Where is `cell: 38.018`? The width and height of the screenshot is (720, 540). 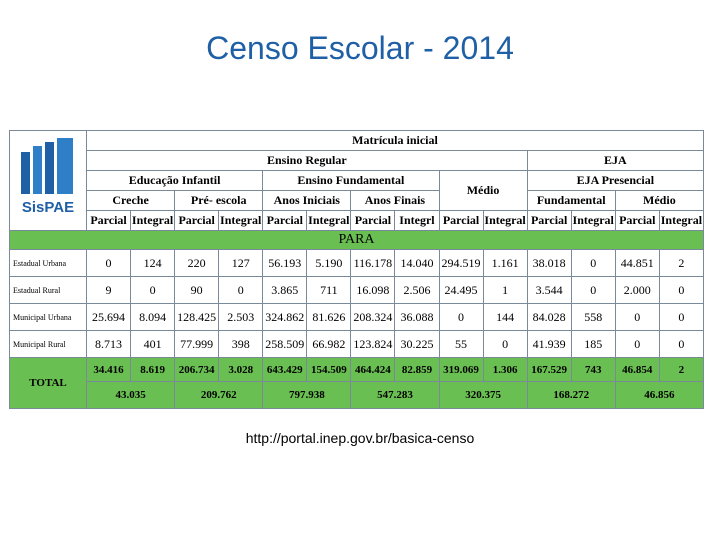 cell: 38.018 is located at coordinates (549, 263).